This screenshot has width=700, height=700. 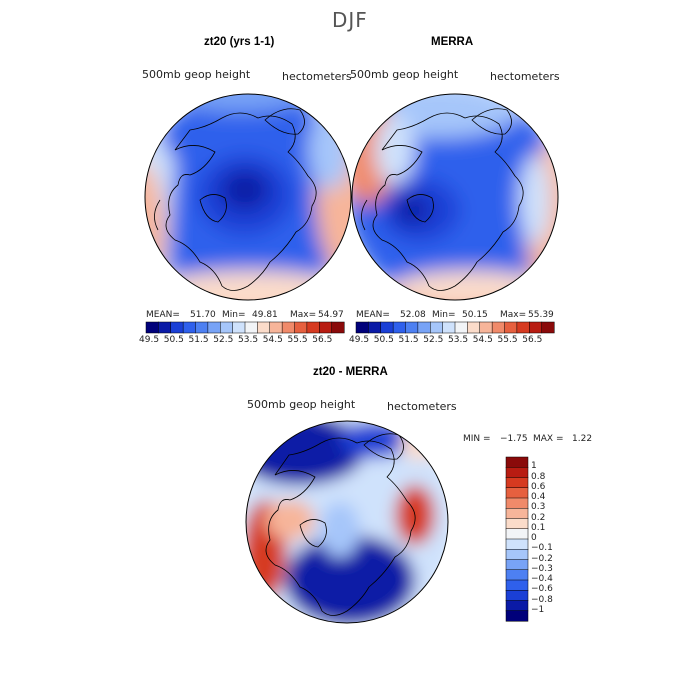 I want to click on diff-map-border, so click(x=347, y=522).